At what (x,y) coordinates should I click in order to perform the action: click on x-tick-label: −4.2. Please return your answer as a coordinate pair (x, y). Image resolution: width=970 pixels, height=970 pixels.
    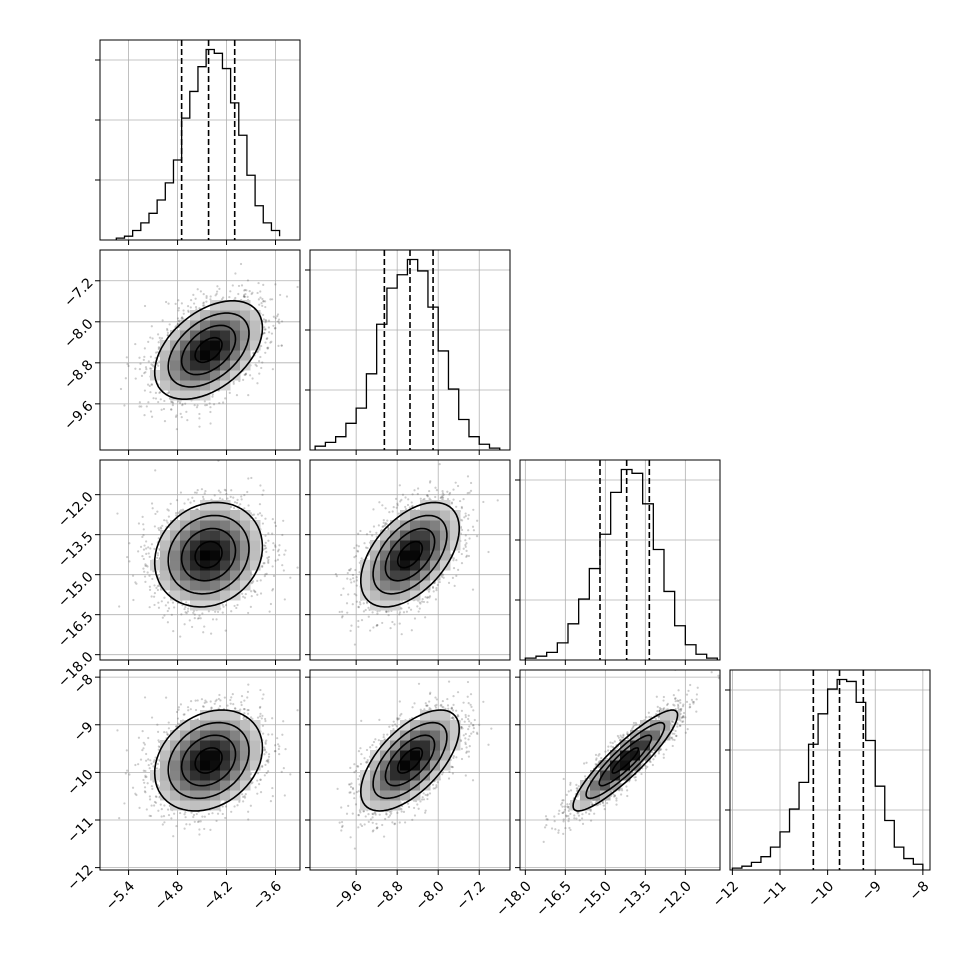
    Looking at the image, I should click on (218, 895).